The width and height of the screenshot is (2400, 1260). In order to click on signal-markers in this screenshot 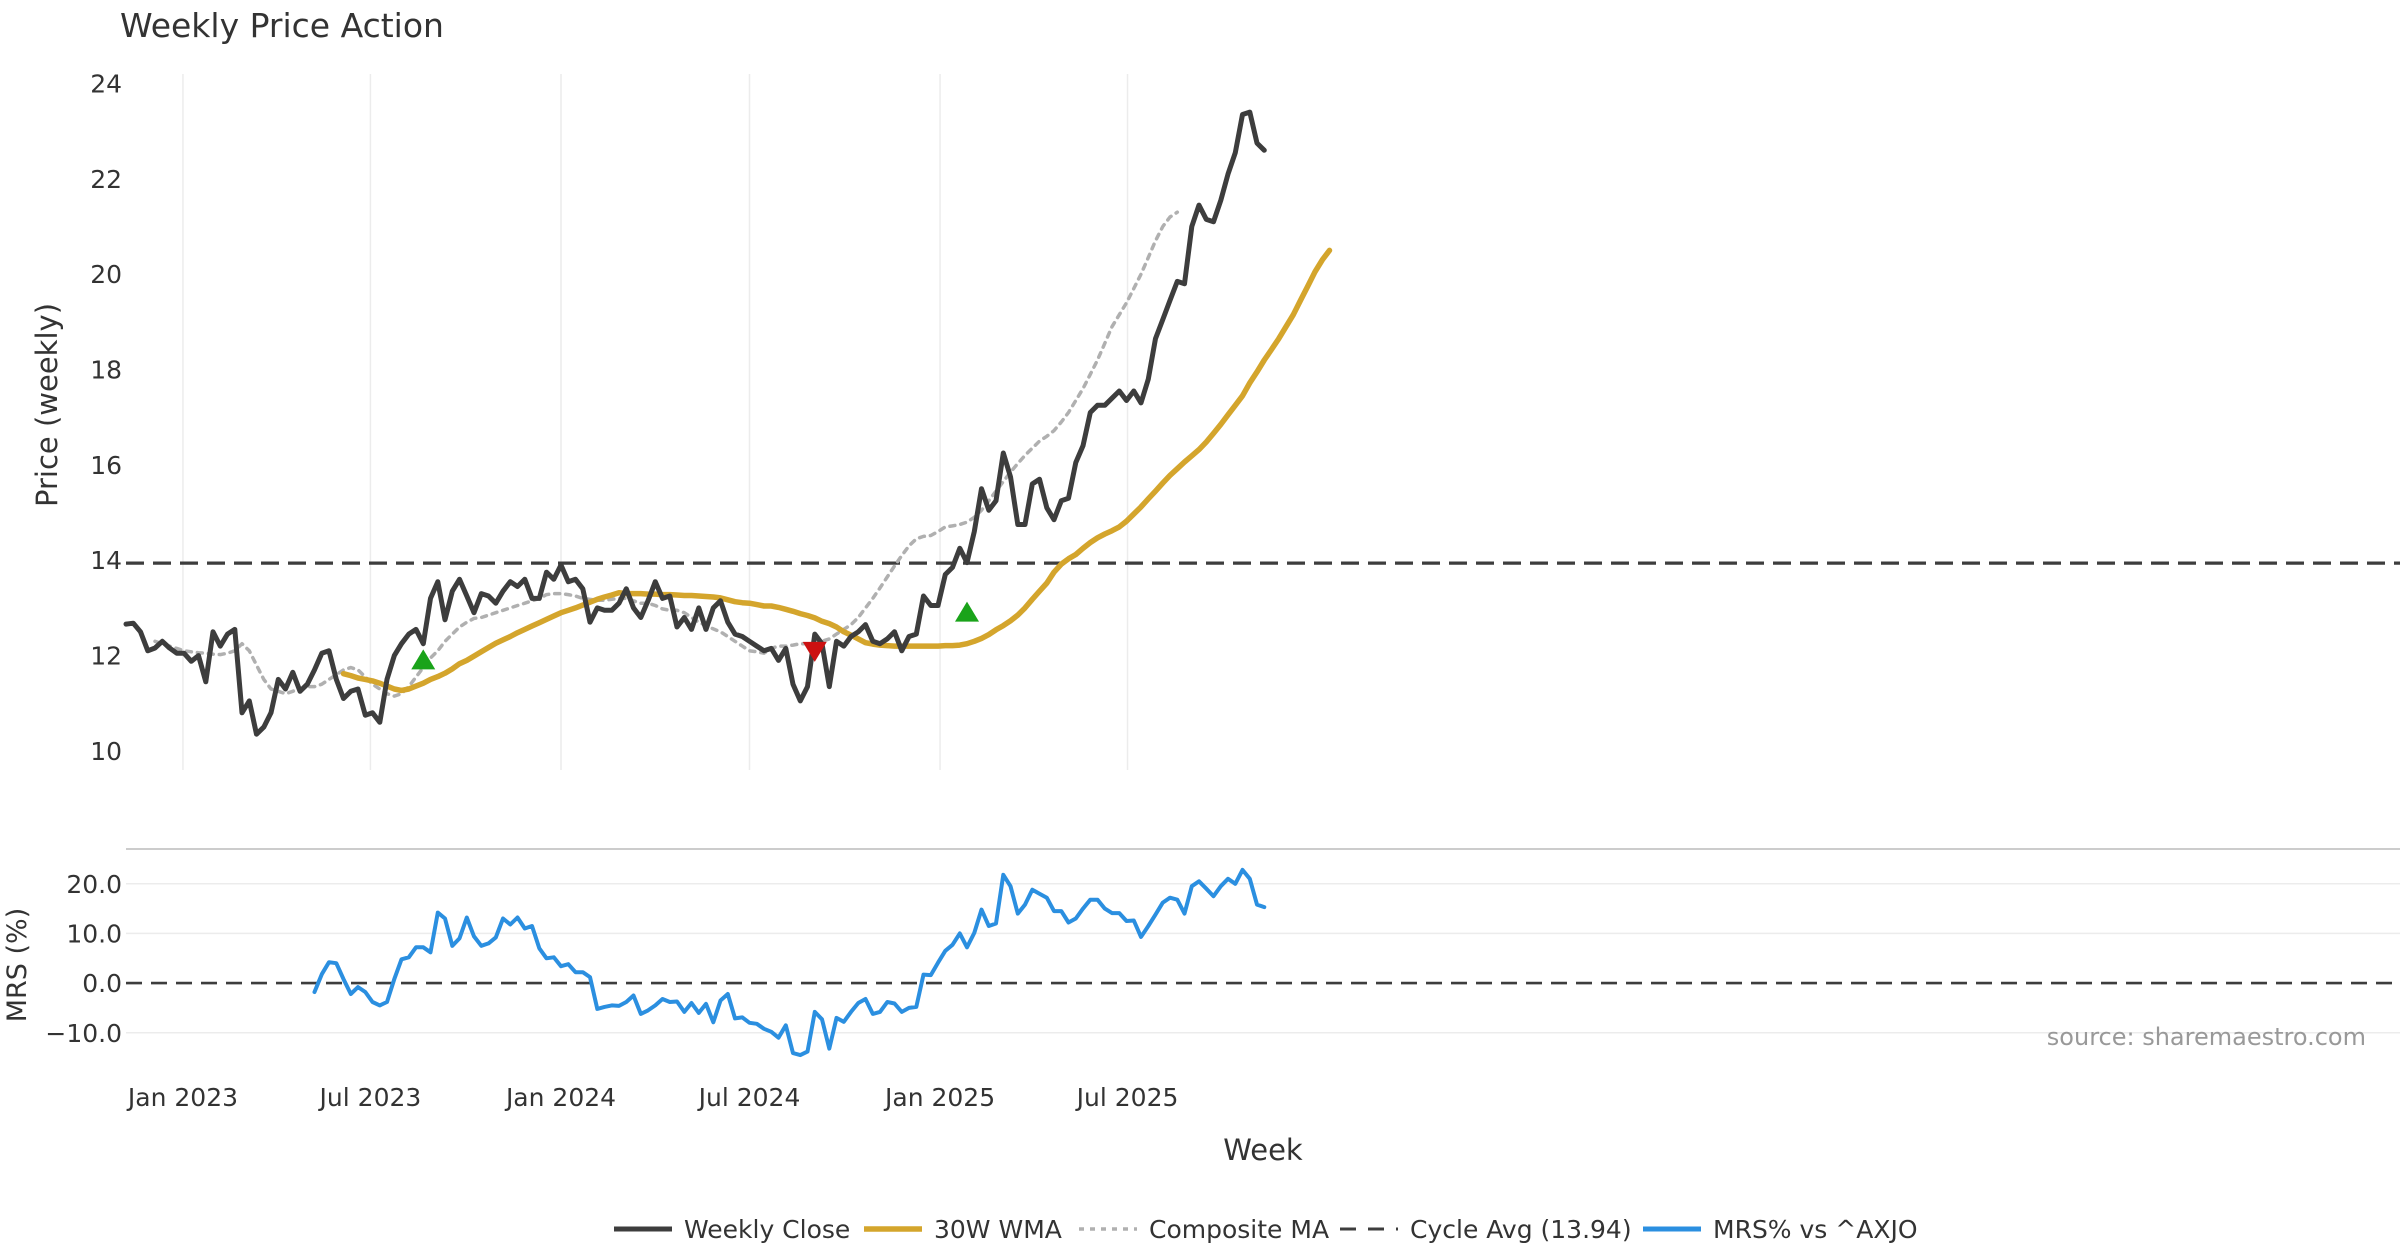, I will do `click(695, 635)`.